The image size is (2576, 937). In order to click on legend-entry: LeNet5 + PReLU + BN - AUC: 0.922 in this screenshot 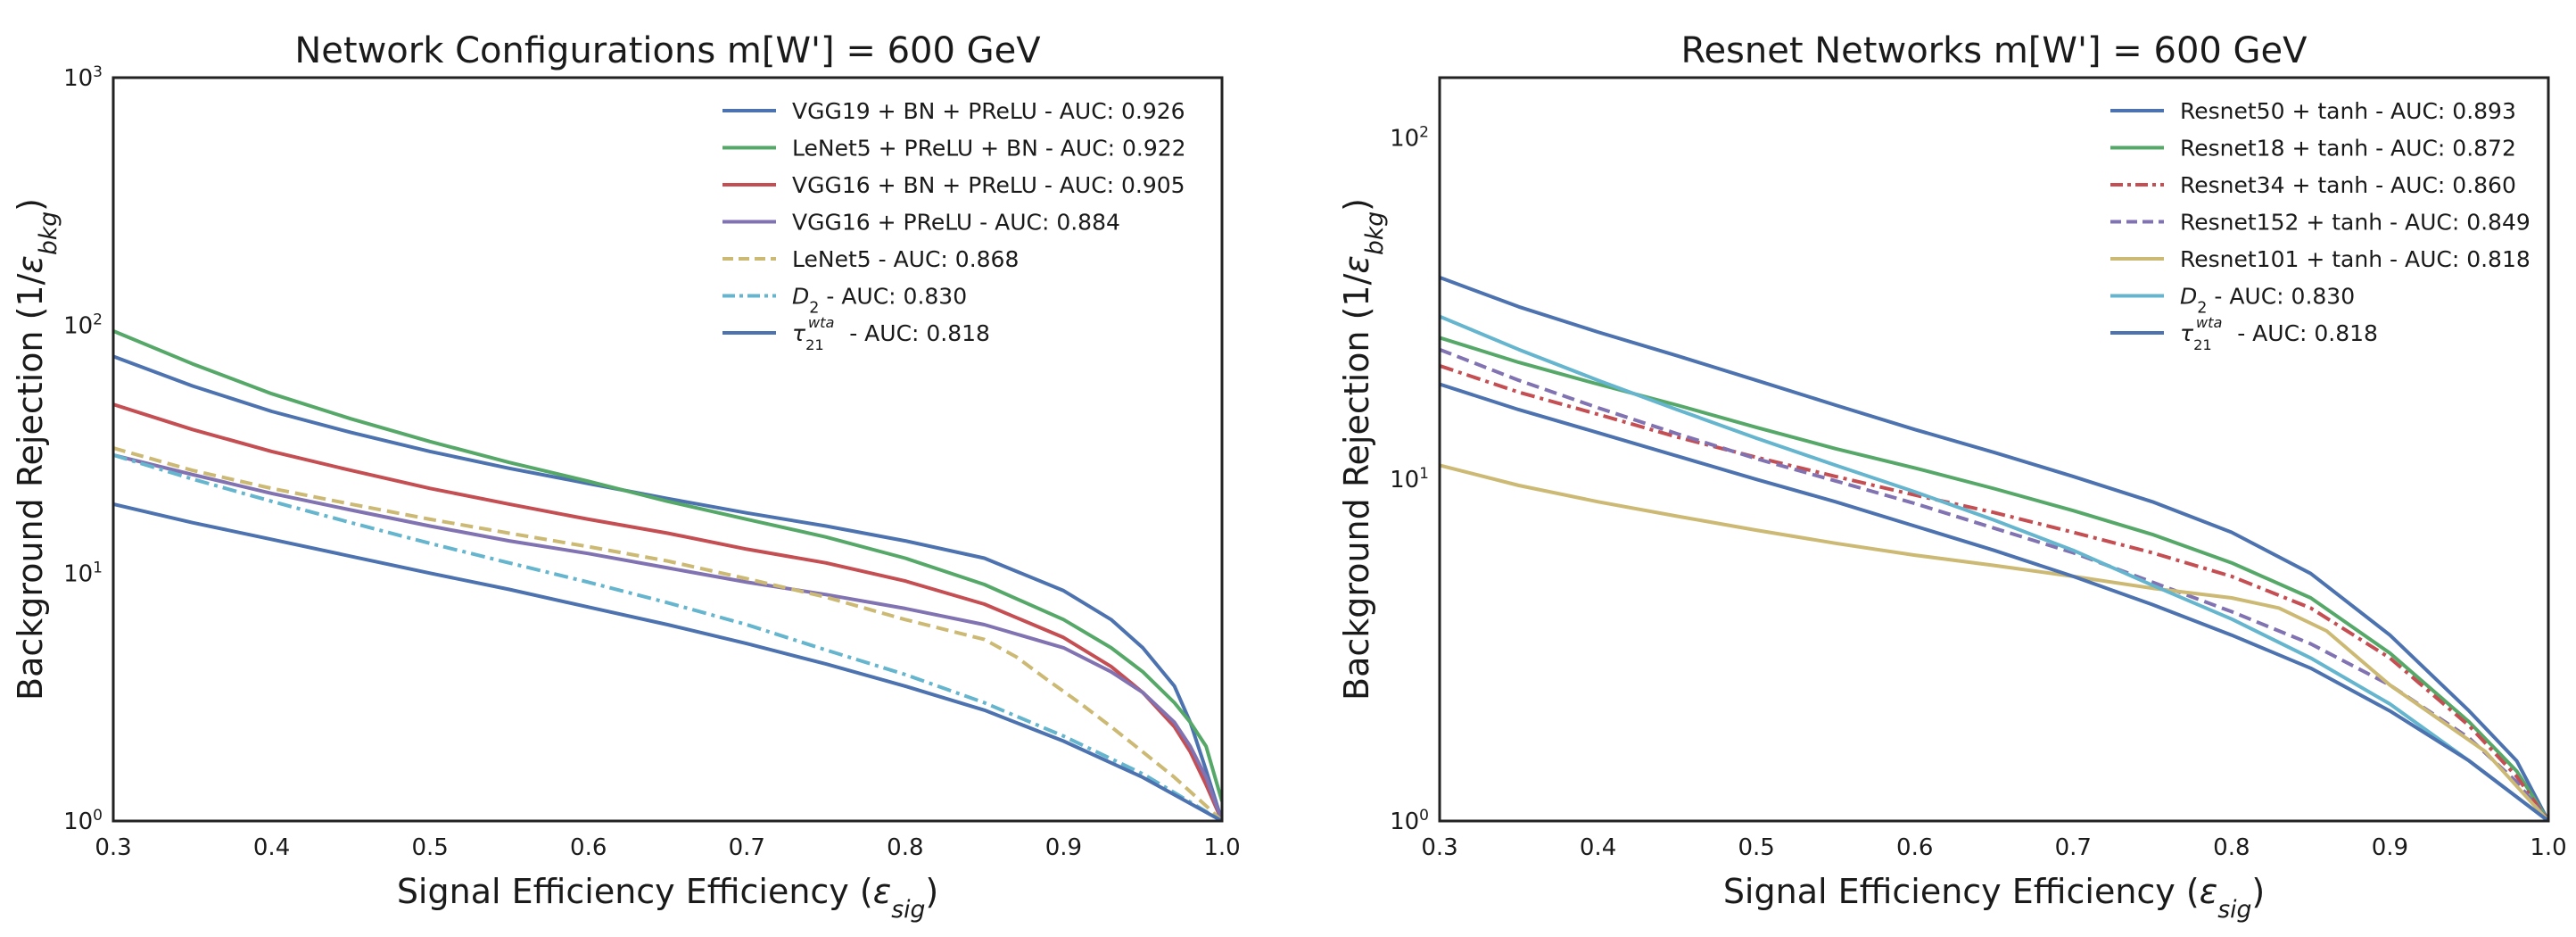, I will do `click(989, 149)`.